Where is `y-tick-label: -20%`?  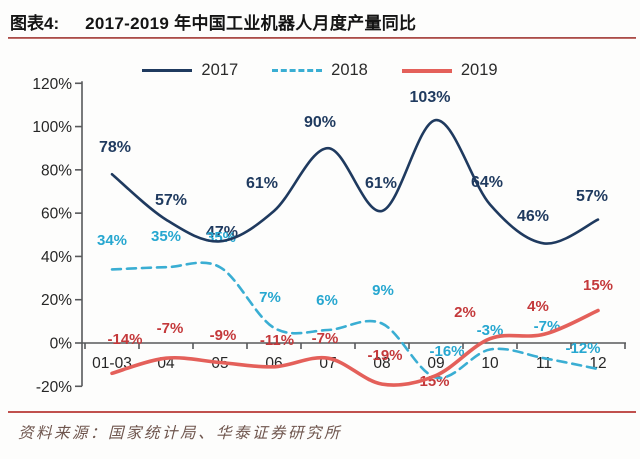 y-tick-label: -20% is located at coordinates (54, 387).